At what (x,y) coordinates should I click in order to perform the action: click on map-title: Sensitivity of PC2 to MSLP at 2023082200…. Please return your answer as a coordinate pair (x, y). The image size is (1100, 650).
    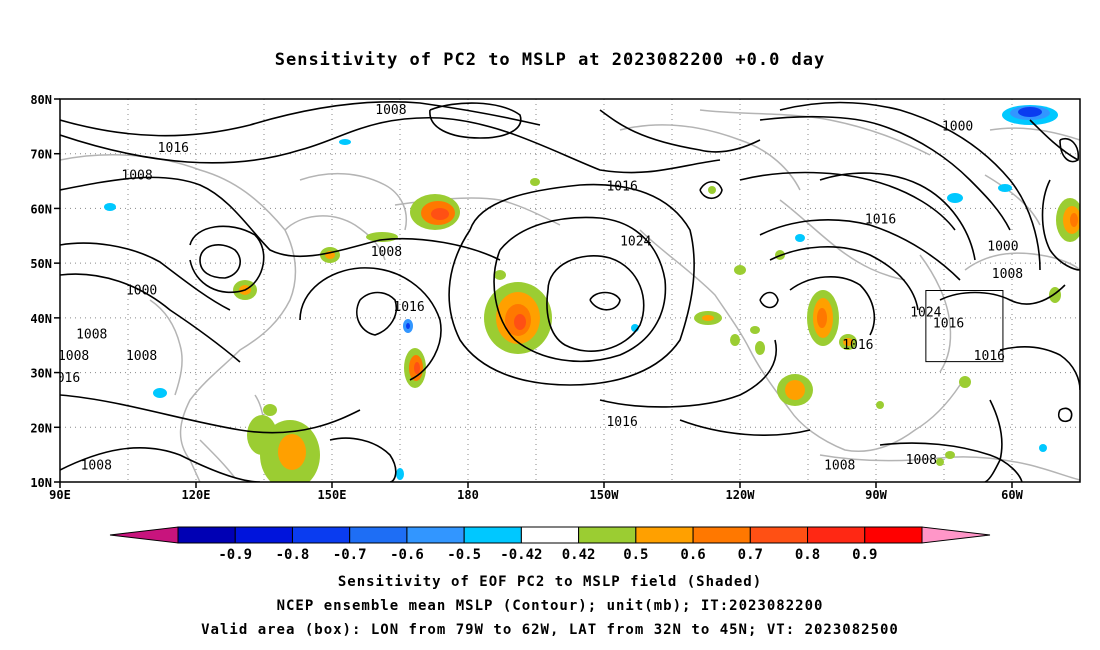
    Looking at the image, I should click on (550, 60).